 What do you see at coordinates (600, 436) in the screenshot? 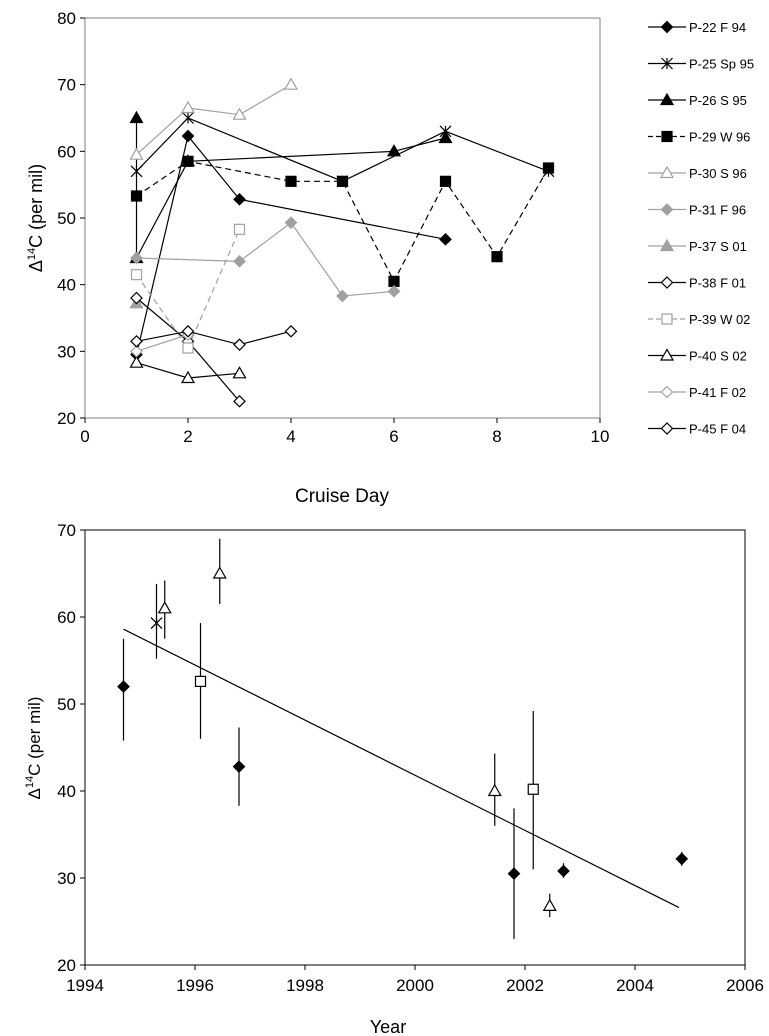
I see `x-tick-label: 10` at bounding box center [600, 436].